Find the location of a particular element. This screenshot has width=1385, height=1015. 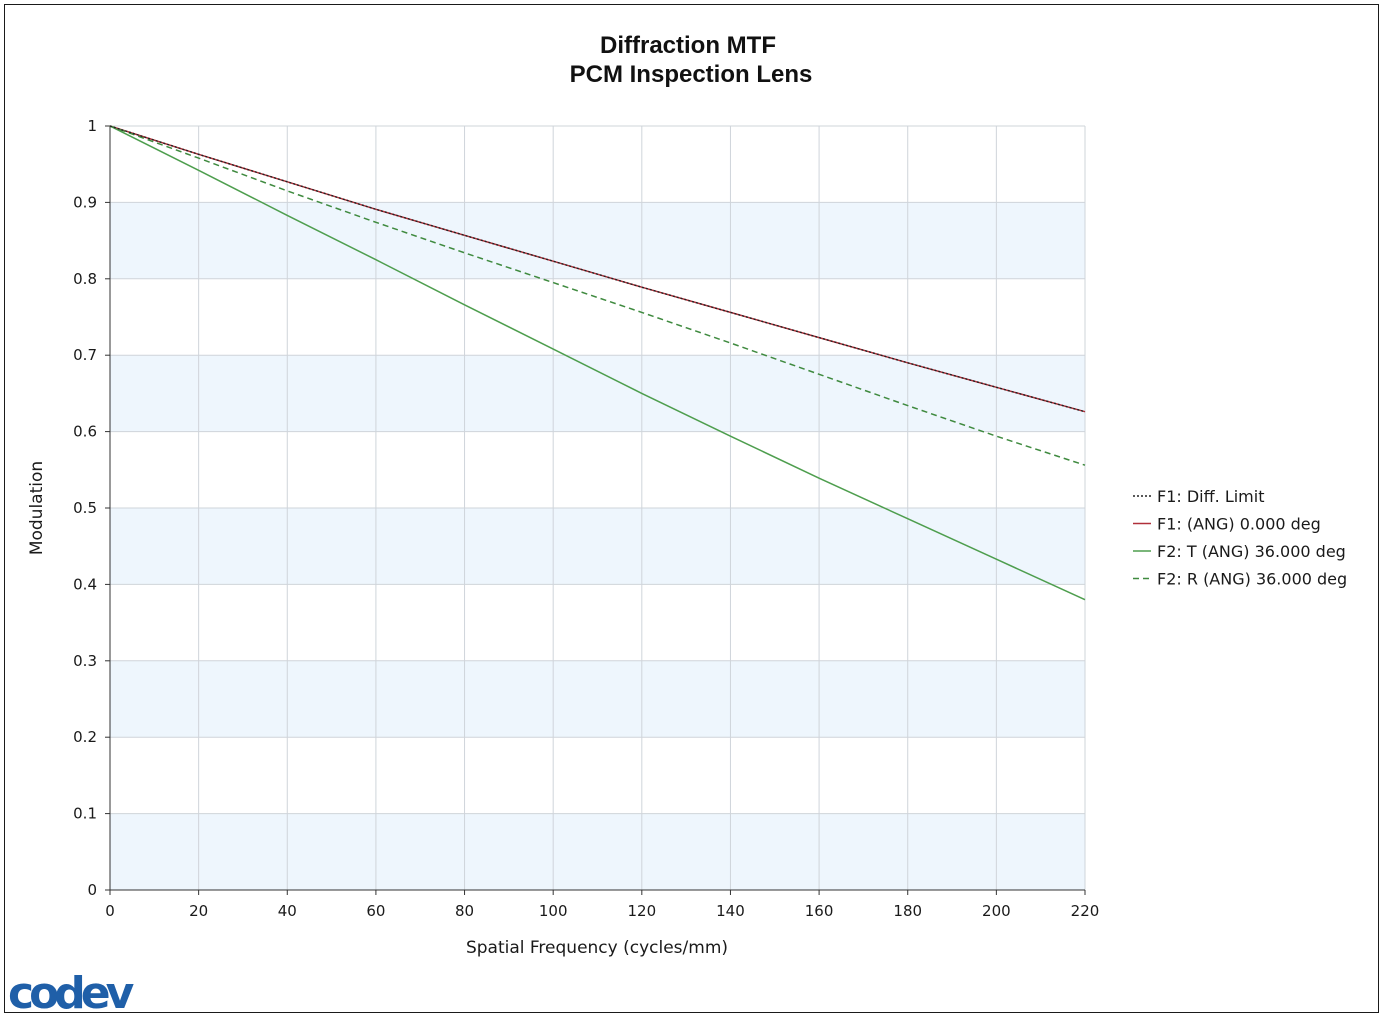

x-tick-label: 100 is located at coordinates (553, 911).